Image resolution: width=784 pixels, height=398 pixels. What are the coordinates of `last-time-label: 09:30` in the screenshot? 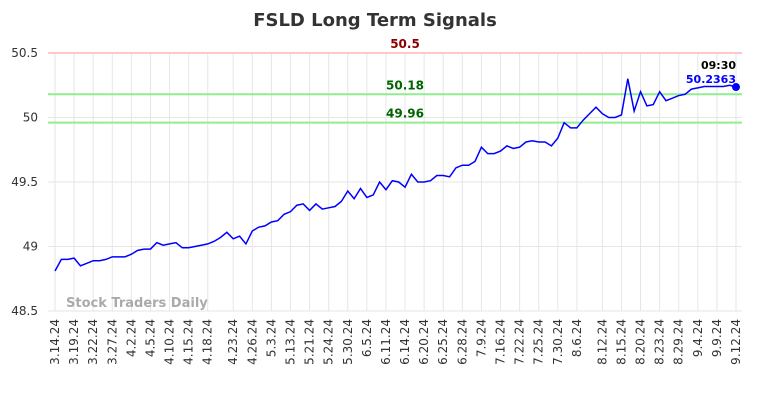 It's located at (718, 65).